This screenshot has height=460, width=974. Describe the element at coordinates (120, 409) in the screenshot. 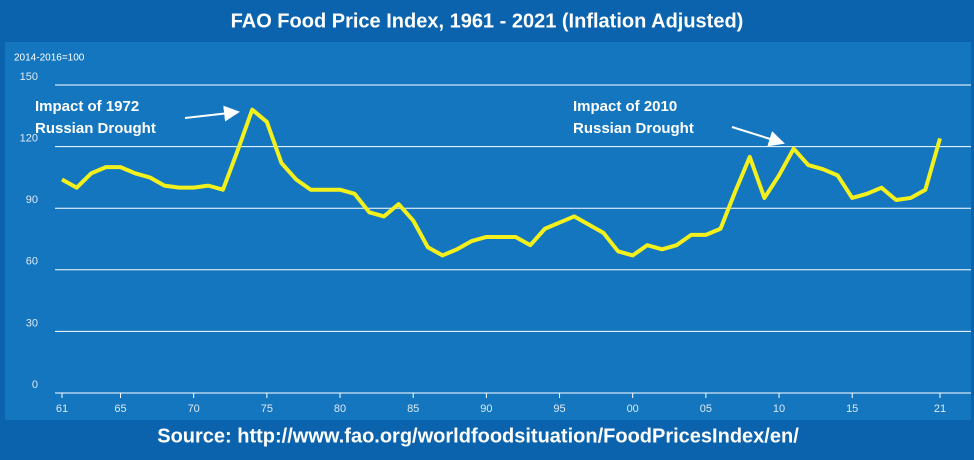

I see `x-tick-label: 65` at that location.